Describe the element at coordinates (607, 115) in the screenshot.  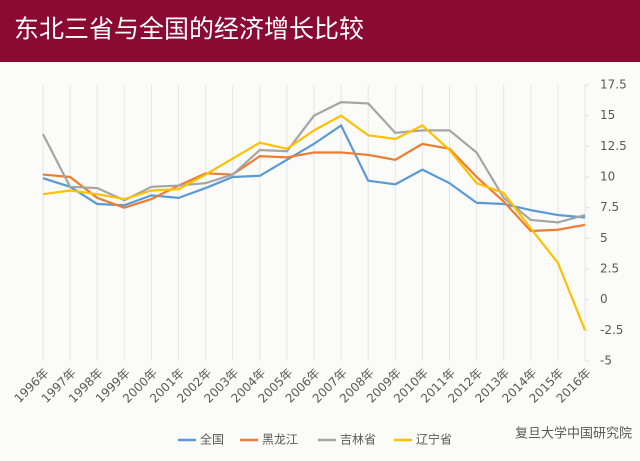
I see `y-tick-label: 15` at that location.